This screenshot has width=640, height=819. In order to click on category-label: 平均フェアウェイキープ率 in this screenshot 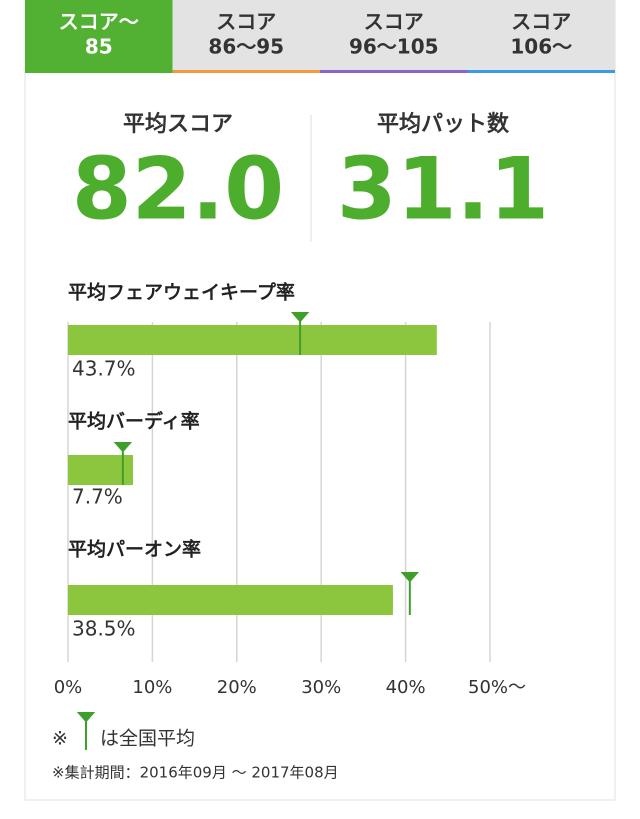, I will do `click(181, 292)`.